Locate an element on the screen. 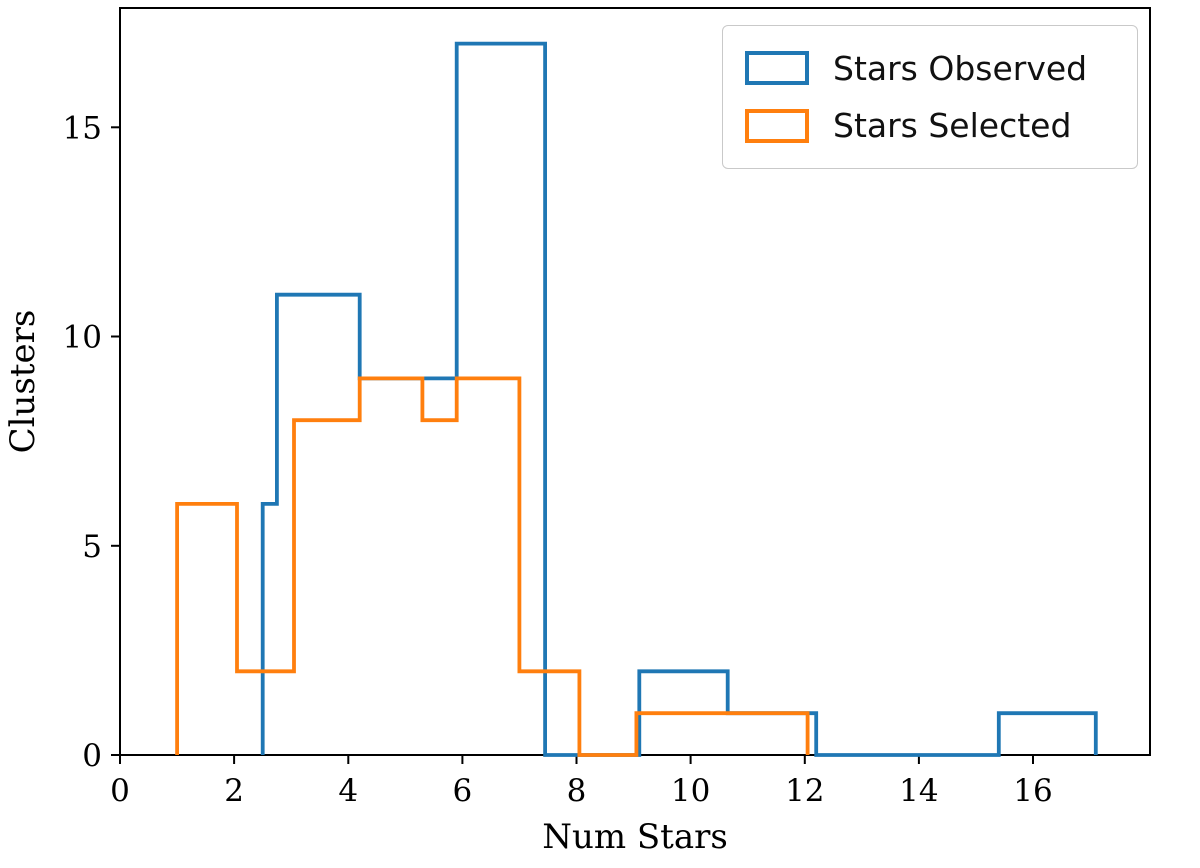  stars-selected-swatch is located at coordinates (777, 125).